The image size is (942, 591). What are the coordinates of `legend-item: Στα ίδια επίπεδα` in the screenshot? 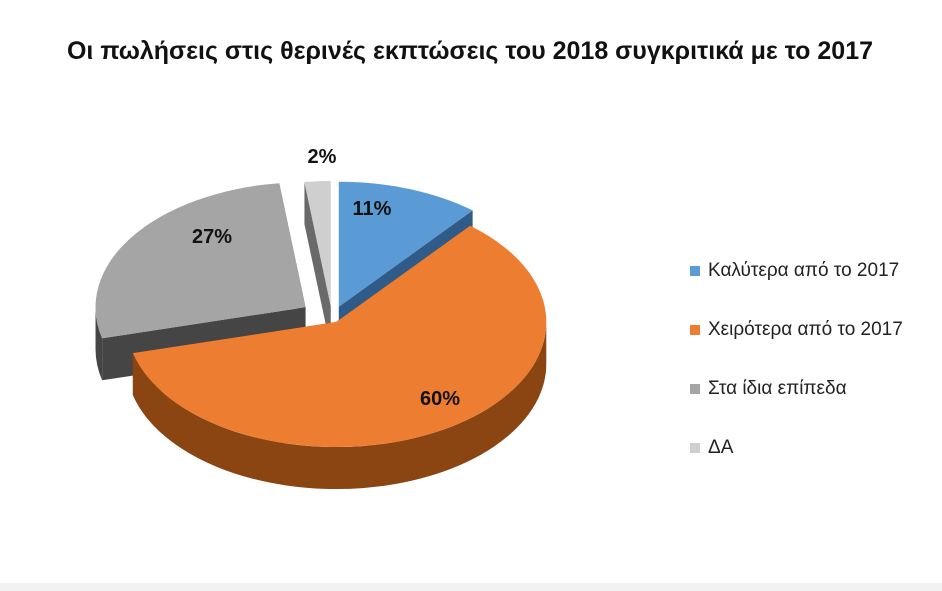 It's located at (796, 389).